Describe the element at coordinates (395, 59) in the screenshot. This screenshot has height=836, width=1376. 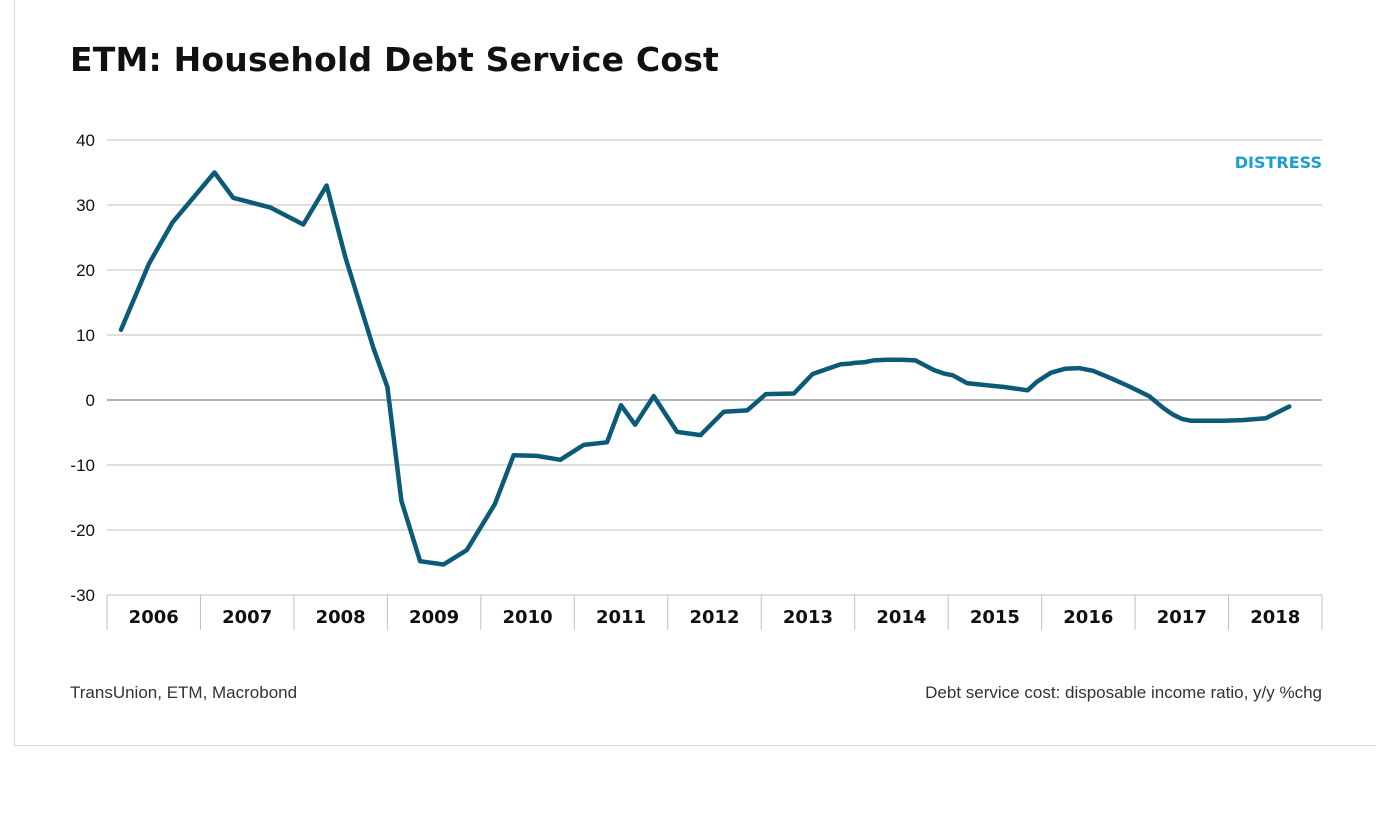
I see `chart-title: ETM: Household Debt Service Cost` at that location.